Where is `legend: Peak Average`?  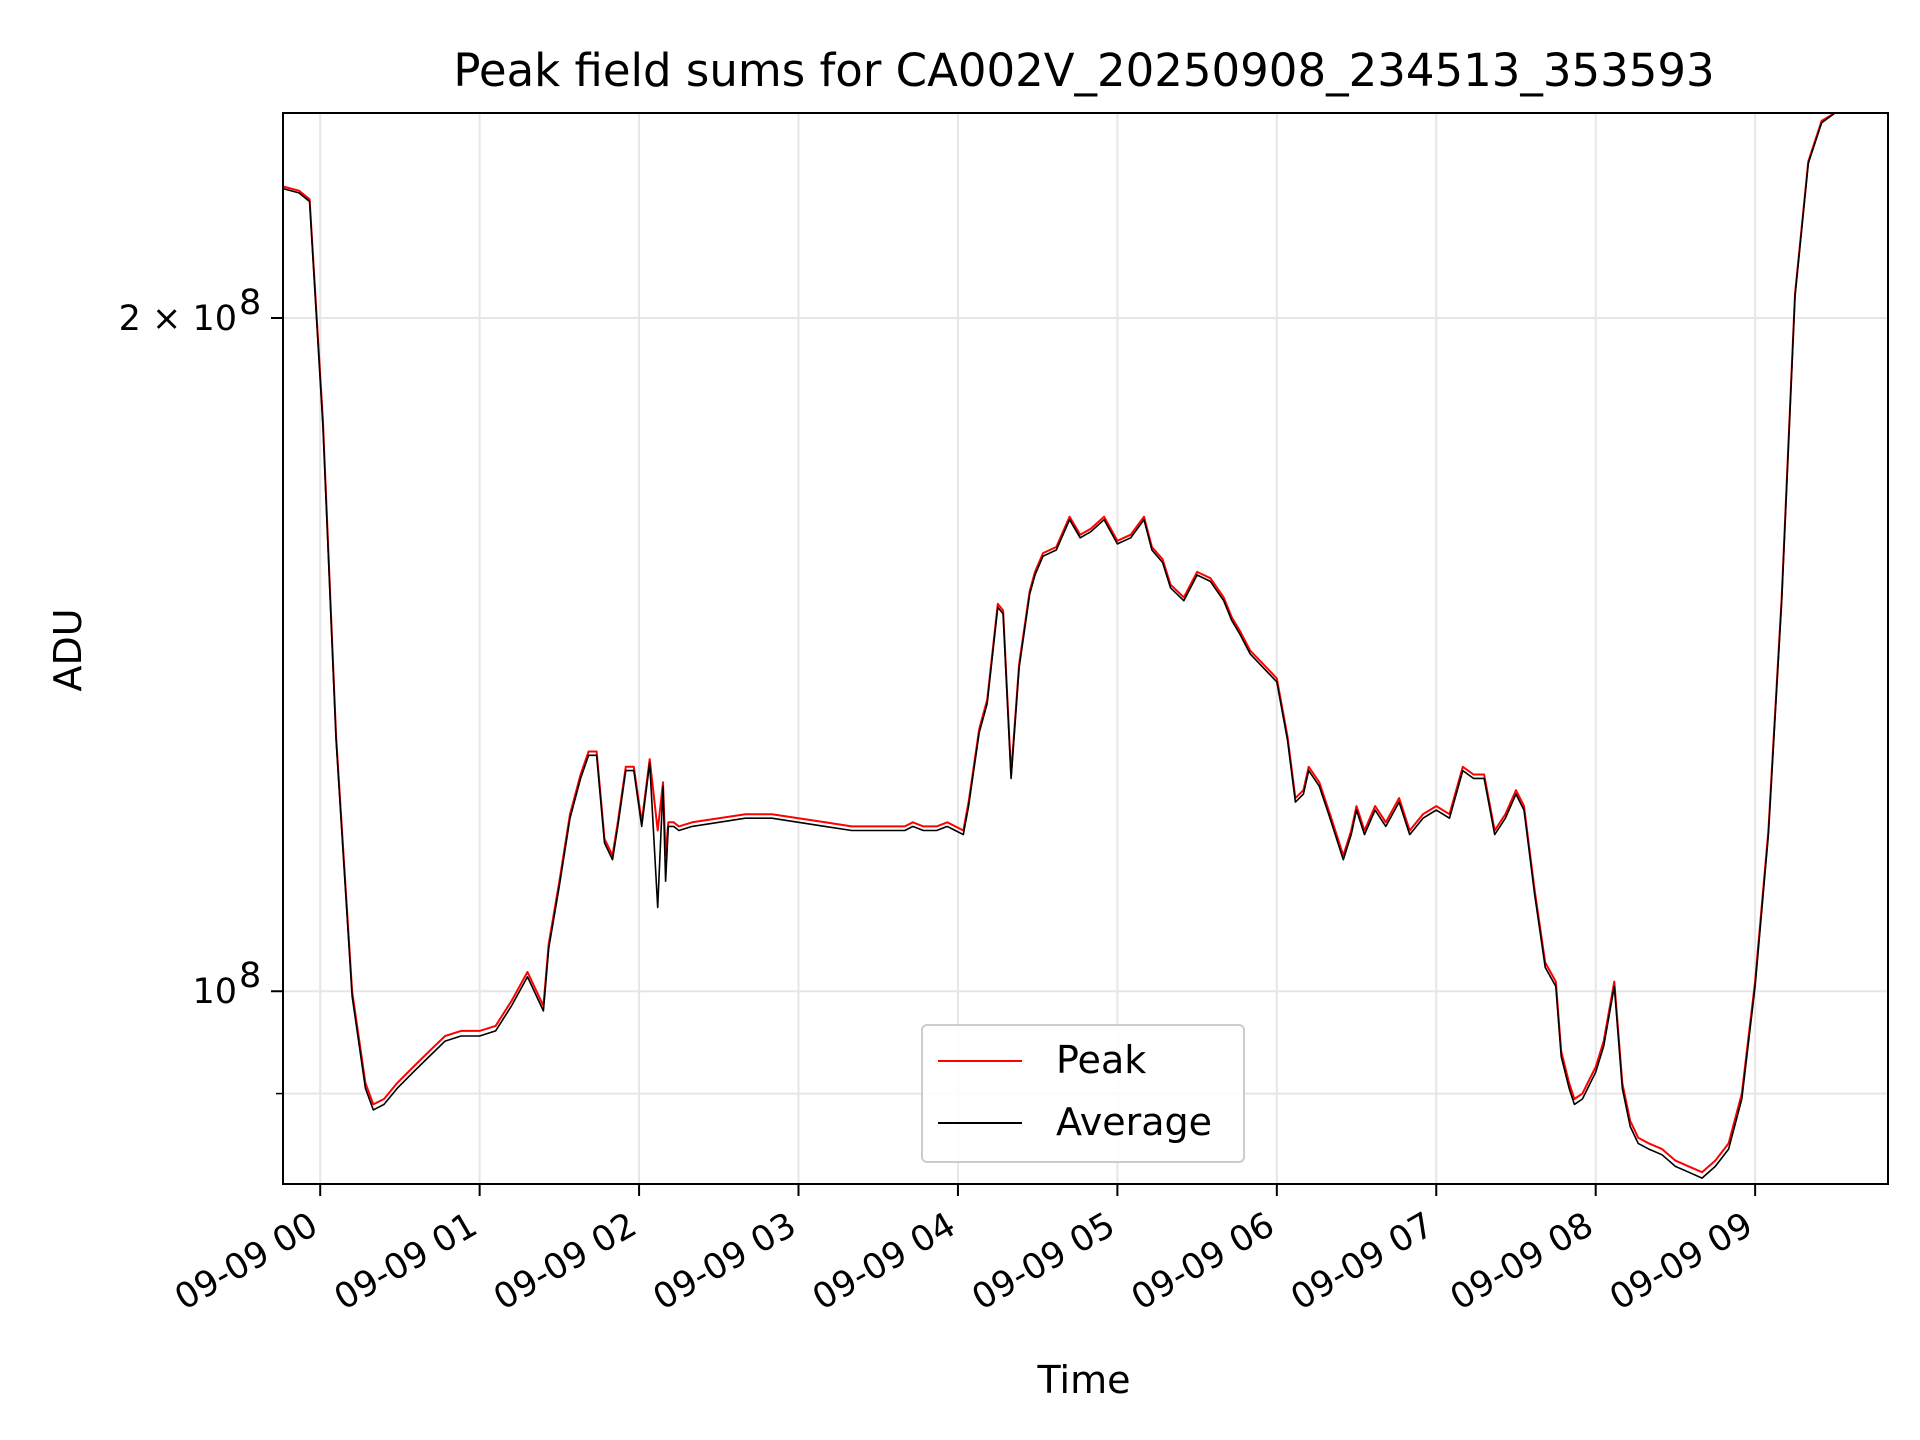
legend: Peak Average is located at coordinates (1083, 1093).